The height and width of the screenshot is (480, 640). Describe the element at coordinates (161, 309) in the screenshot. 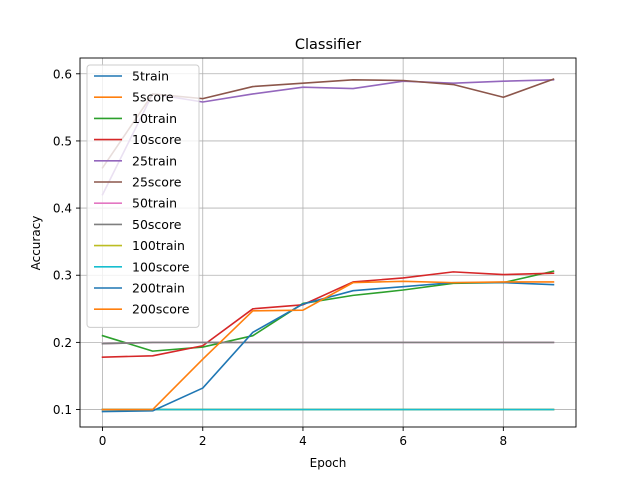

I see `legend-label-200score: 200score` at that location.